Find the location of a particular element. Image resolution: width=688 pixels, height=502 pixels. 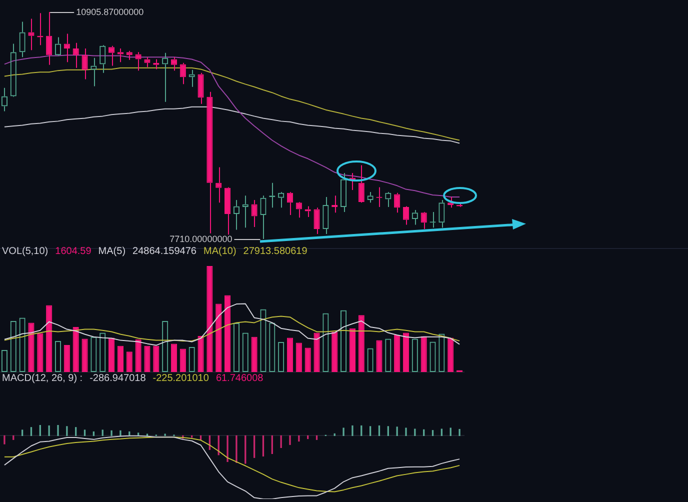

text: 61.746008 is located at coordinates (240, 378).